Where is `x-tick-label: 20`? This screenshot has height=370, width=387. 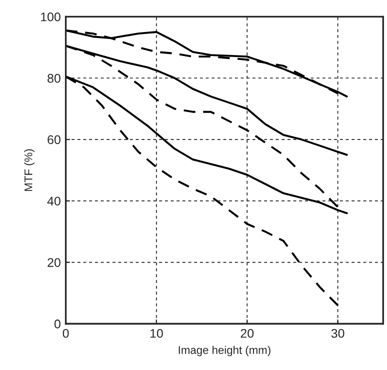 x-tick-label: 20 is located at coordinates (247, 333).